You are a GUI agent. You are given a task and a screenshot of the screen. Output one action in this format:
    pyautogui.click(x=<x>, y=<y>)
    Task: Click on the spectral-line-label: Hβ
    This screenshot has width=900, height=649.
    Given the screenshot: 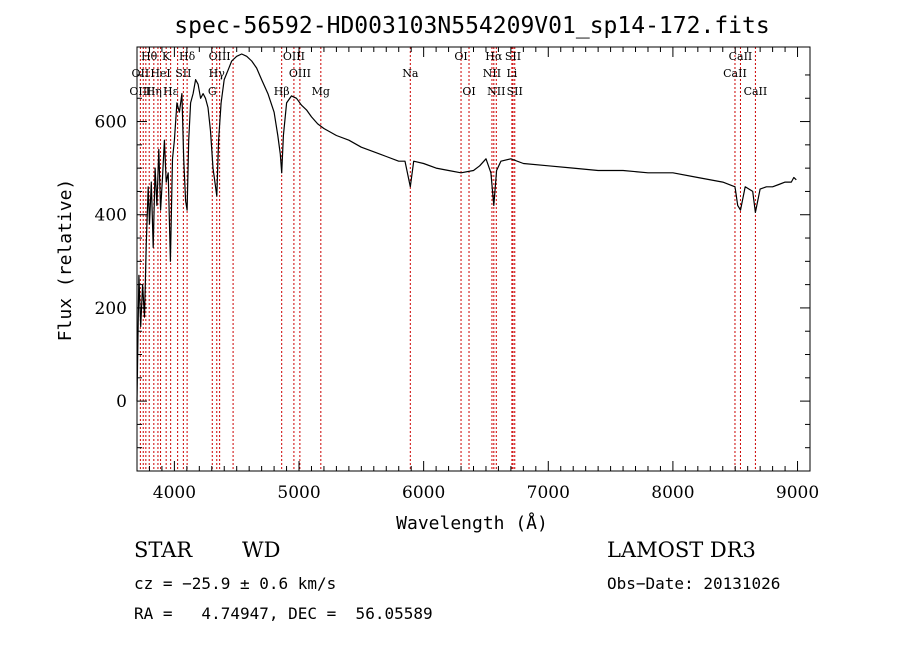 What is the action you would take?
    pyautogui.click(x=282, y=91)
    